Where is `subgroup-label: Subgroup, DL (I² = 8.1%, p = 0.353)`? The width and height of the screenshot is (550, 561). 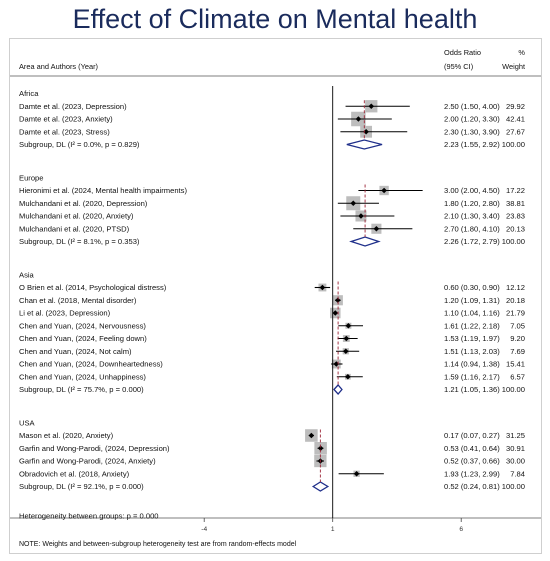
subgroup-label: Subgroup, DL (I² = 8.1%, p = 0.353) is located at coordinates (79, 241).